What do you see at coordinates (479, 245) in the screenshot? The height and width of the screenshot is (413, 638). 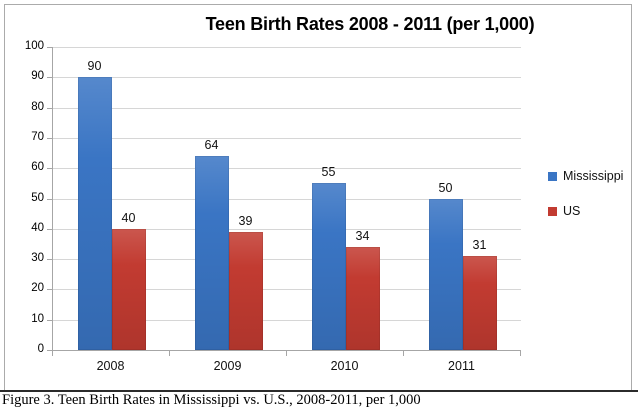 I see `bar-value-label-us-2011: 31` at bounding box center [479, 245].